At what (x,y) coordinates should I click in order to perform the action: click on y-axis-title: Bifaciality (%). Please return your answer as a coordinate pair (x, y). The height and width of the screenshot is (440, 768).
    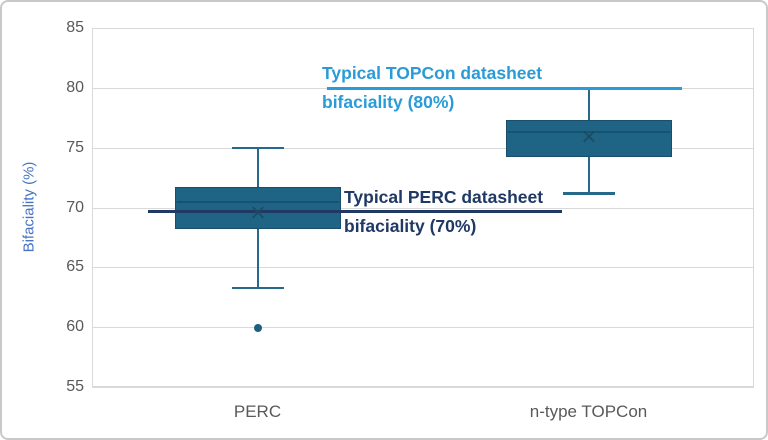
    Looking at the image, I should click on (29, 207).